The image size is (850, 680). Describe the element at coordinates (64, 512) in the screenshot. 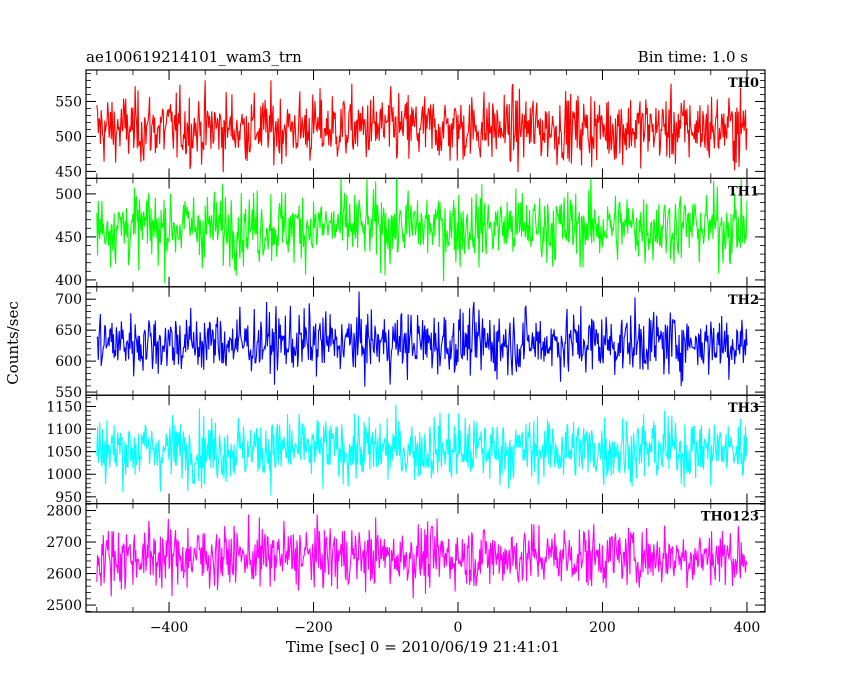

I see `y-tick-label: 2800` at that location.